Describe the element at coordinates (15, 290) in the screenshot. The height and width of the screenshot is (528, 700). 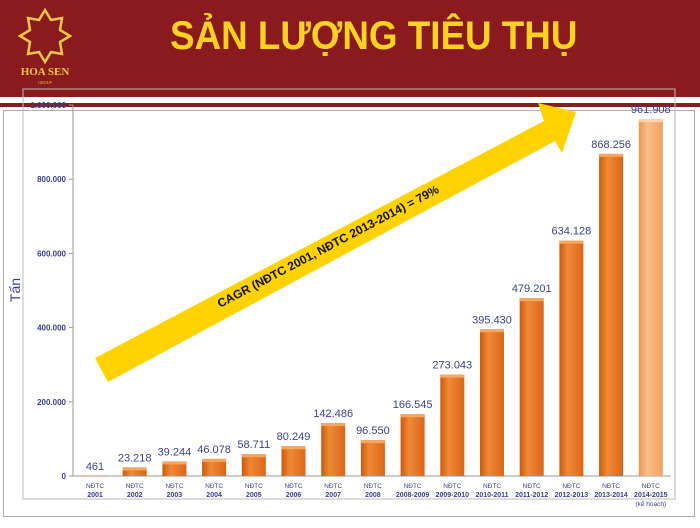
I see `y-axis-label: Tấn` at that location.